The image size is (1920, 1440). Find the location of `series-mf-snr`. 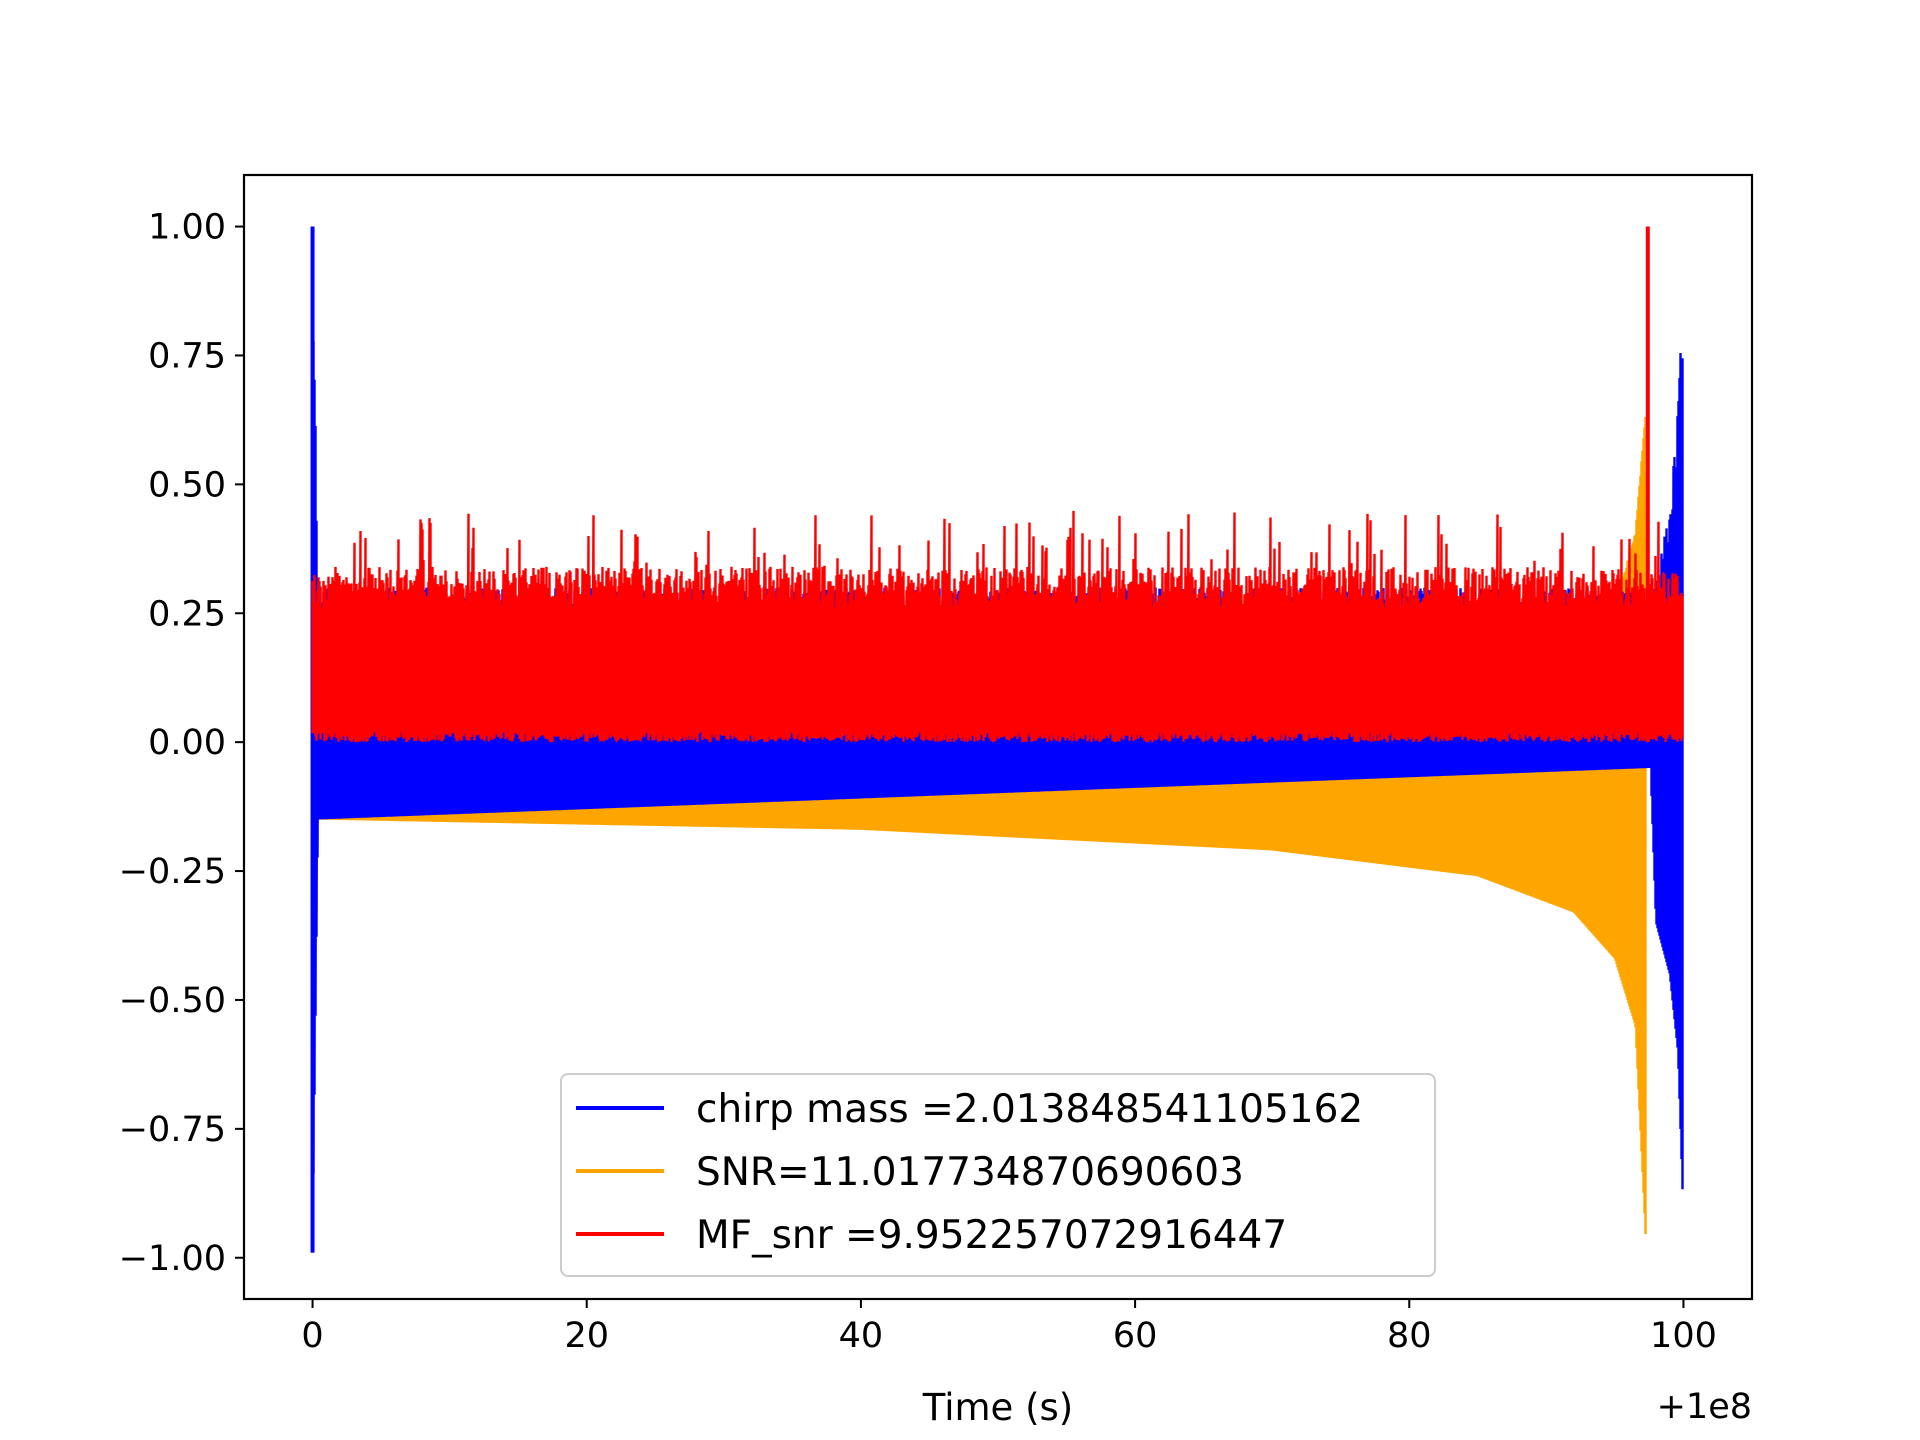

series-mf-snr is located at coordinates (997, 626).